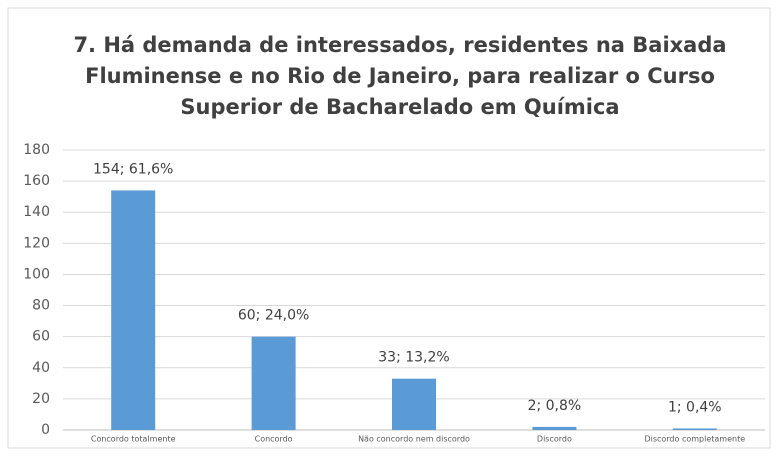 Image resolution: width=777 pixels, height=454 pixels. What do you see at coordinates (695, 407) in the screenshot?
I see `data-label: 1; 0,4%` at bounding box center [695, 407].